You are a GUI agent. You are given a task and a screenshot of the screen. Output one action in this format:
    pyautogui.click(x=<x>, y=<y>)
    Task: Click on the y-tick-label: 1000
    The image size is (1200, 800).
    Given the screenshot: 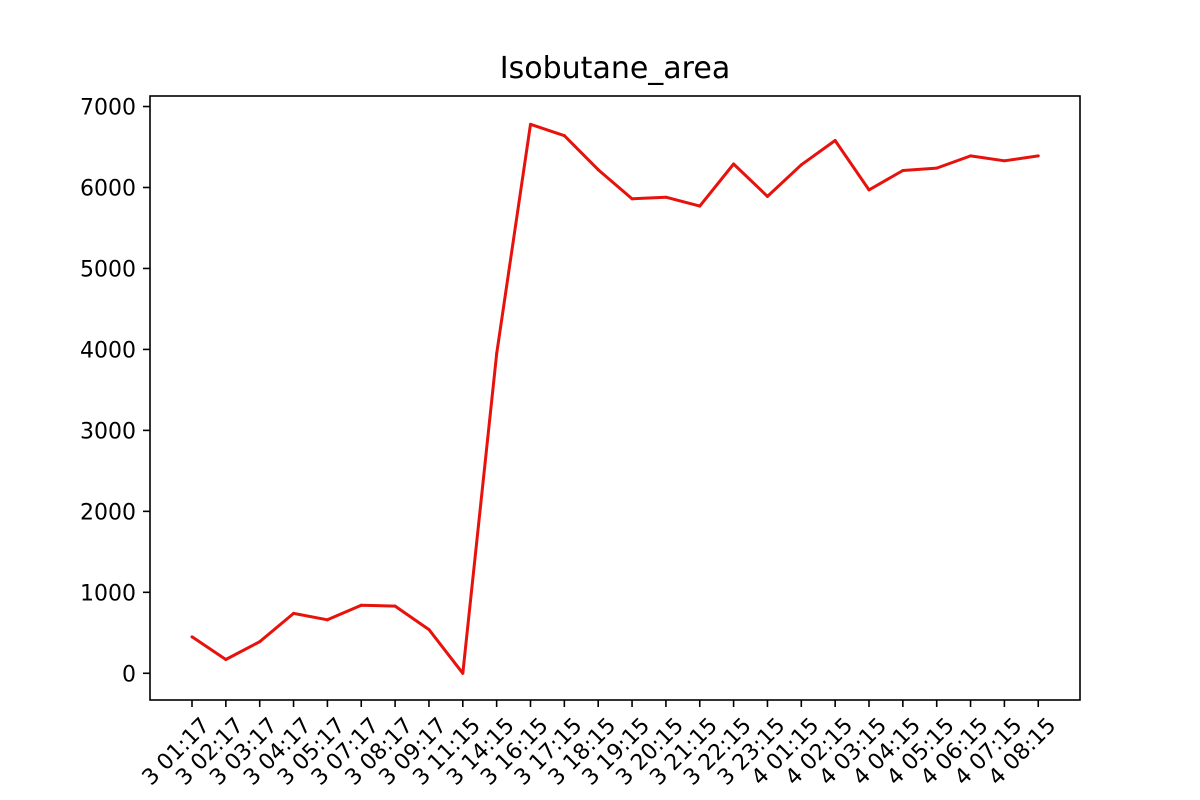 What is the action you would take?
    pyautogui.click(x=108, y=593)
    